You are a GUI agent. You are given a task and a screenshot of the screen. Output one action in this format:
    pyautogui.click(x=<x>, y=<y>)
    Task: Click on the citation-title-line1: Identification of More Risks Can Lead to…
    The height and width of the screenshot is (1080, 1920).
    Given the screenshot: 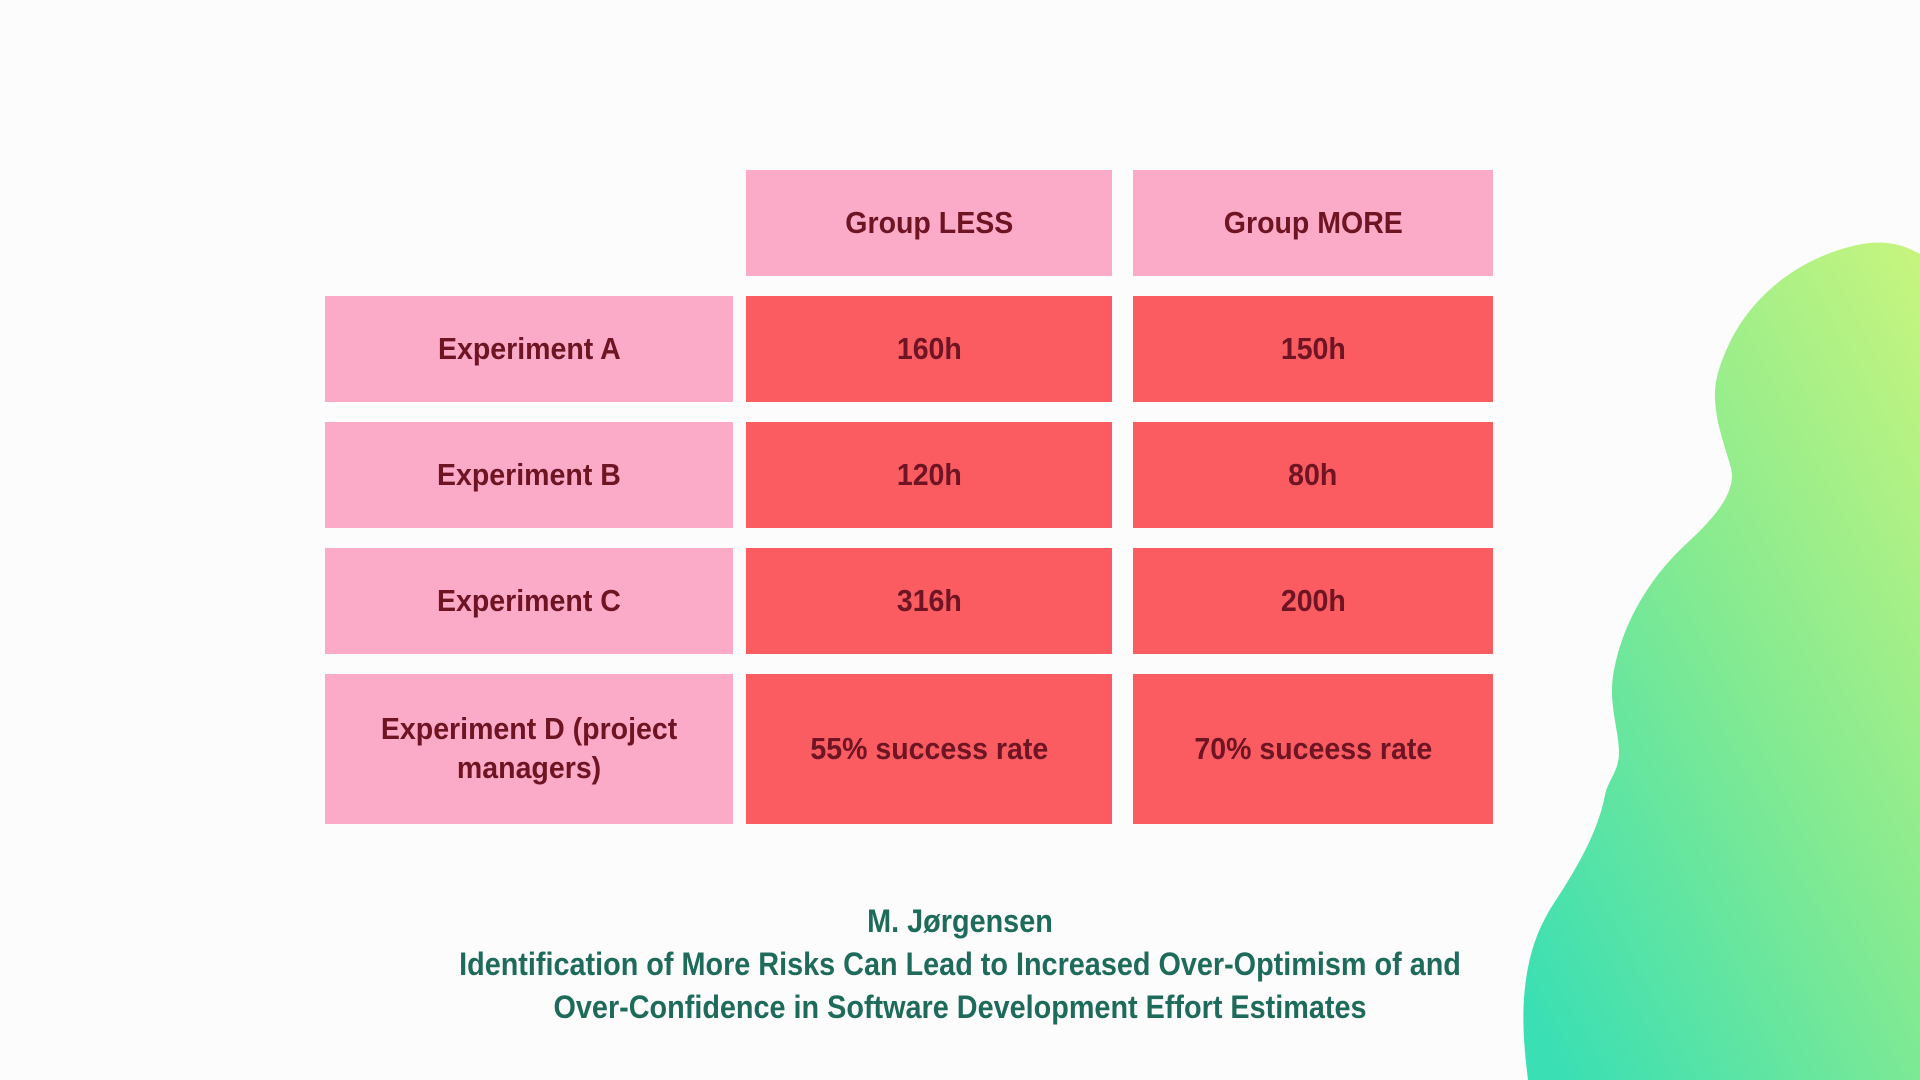 What is the action you would take?
    pyautogui.click(x=960, y=964)
    